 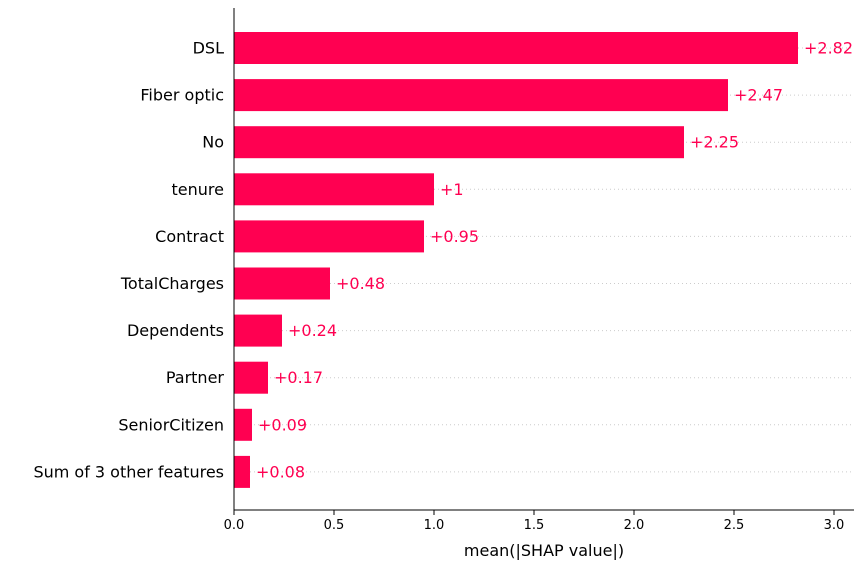 I want to click on x-tick-label: 0.5, so click(x=334, y=525).